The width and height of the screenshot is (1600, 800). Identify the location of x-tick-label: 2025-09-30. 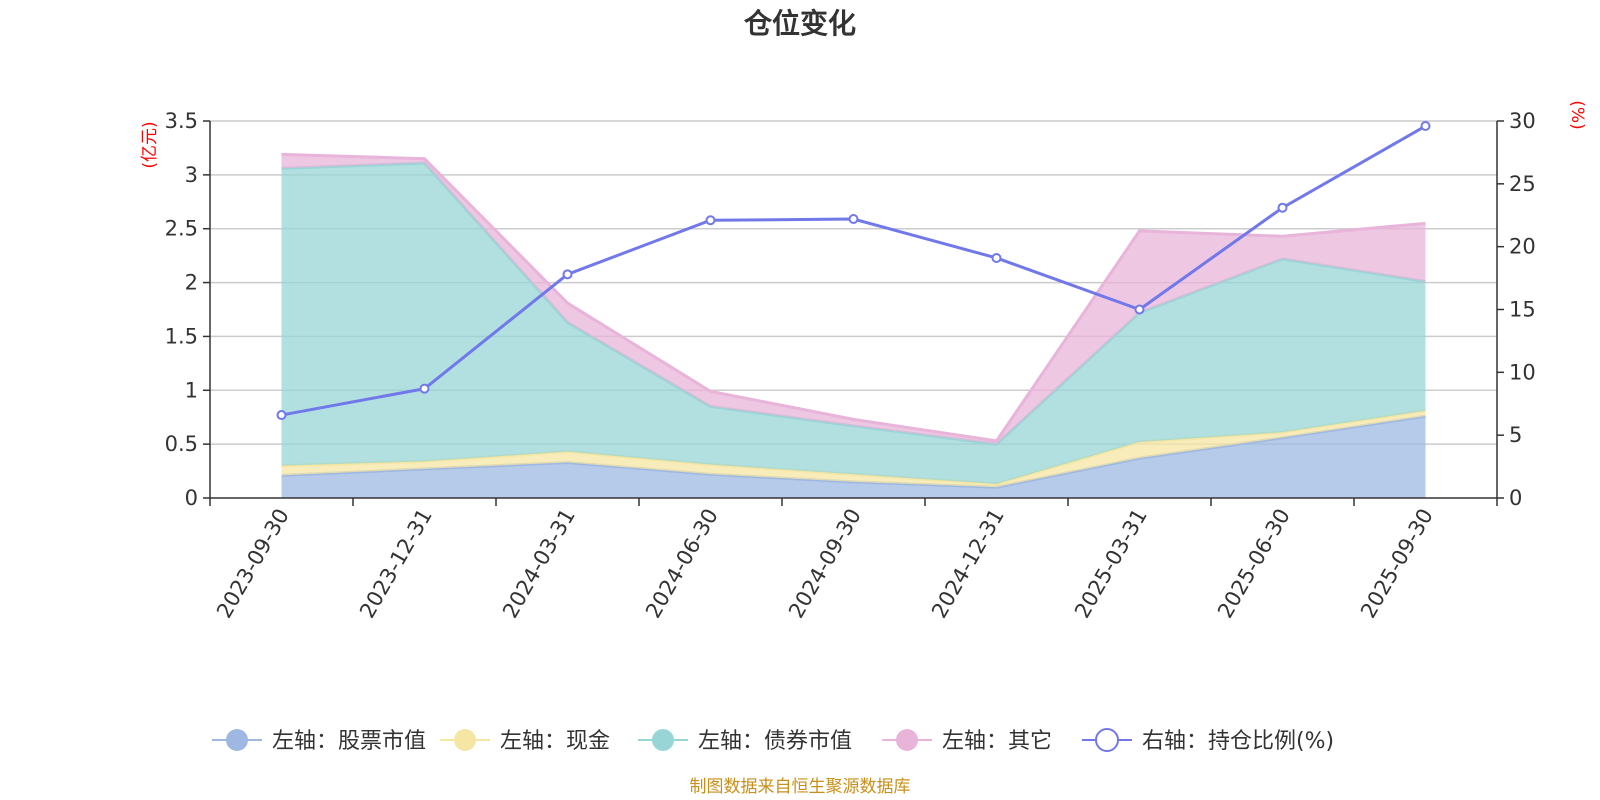
(1397, 564).